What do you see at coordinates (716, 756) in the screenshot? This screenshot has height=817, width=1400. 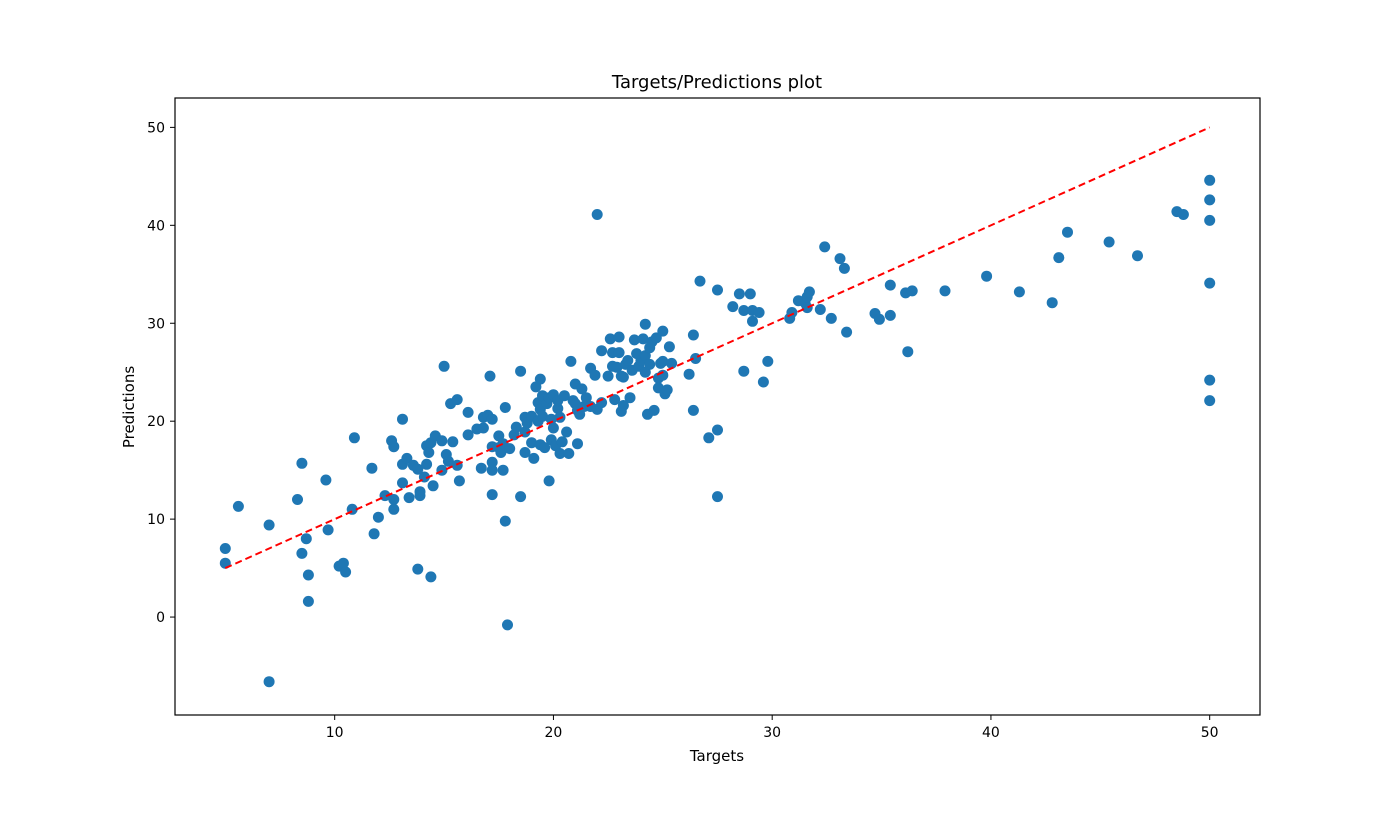 I see `x-axis-label: Targets` at bounding box center [716, 756].